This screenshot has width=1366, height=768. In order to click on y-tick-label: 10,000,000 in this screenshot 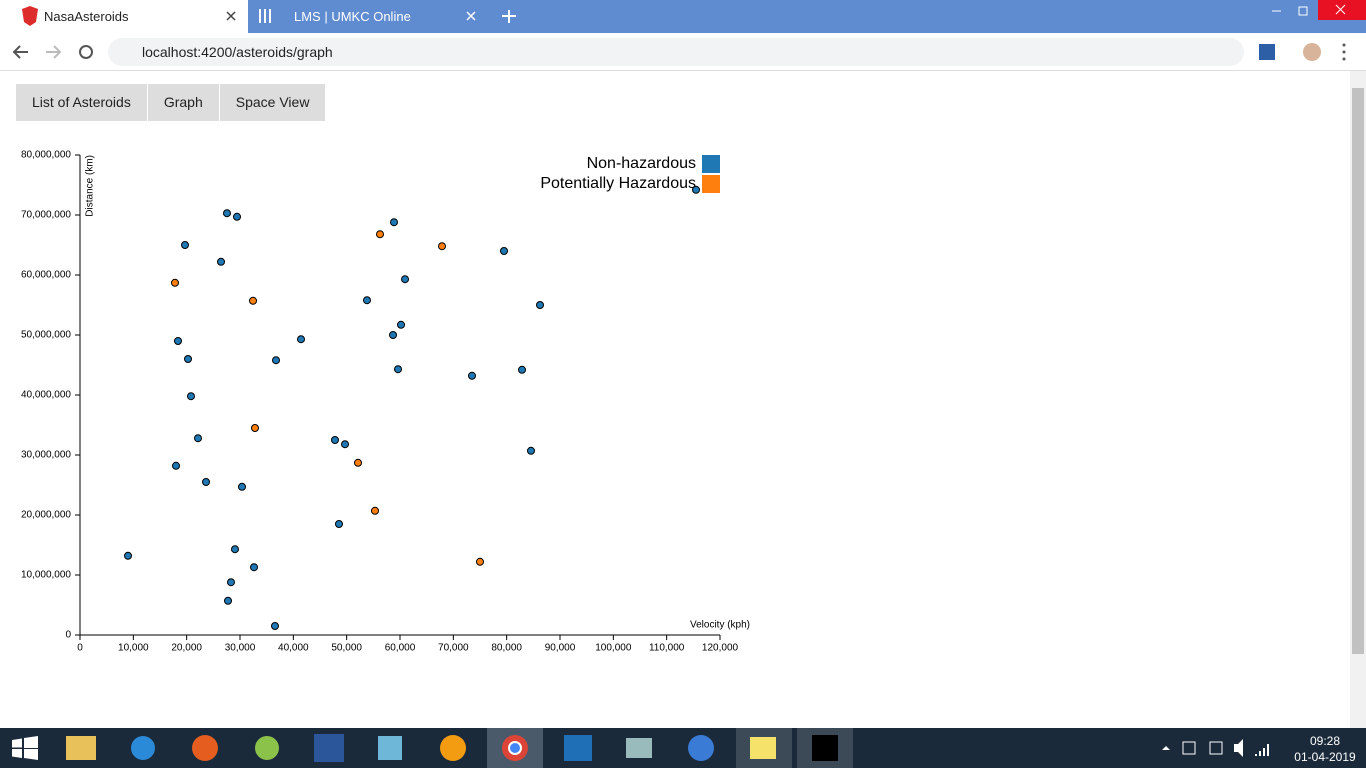, I will do `click(46, 575)`.